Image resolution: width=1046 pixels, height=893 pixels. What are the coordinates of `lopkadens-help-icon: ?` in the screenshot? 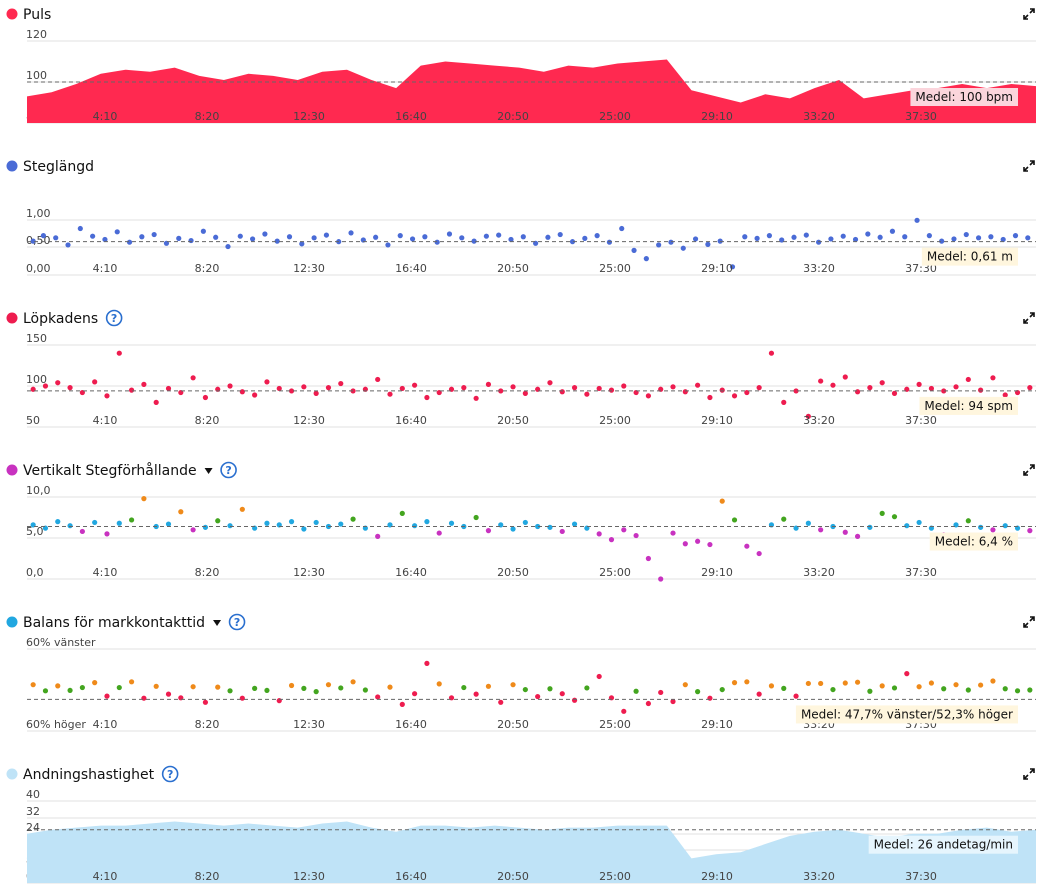 It's located at (114, 318).